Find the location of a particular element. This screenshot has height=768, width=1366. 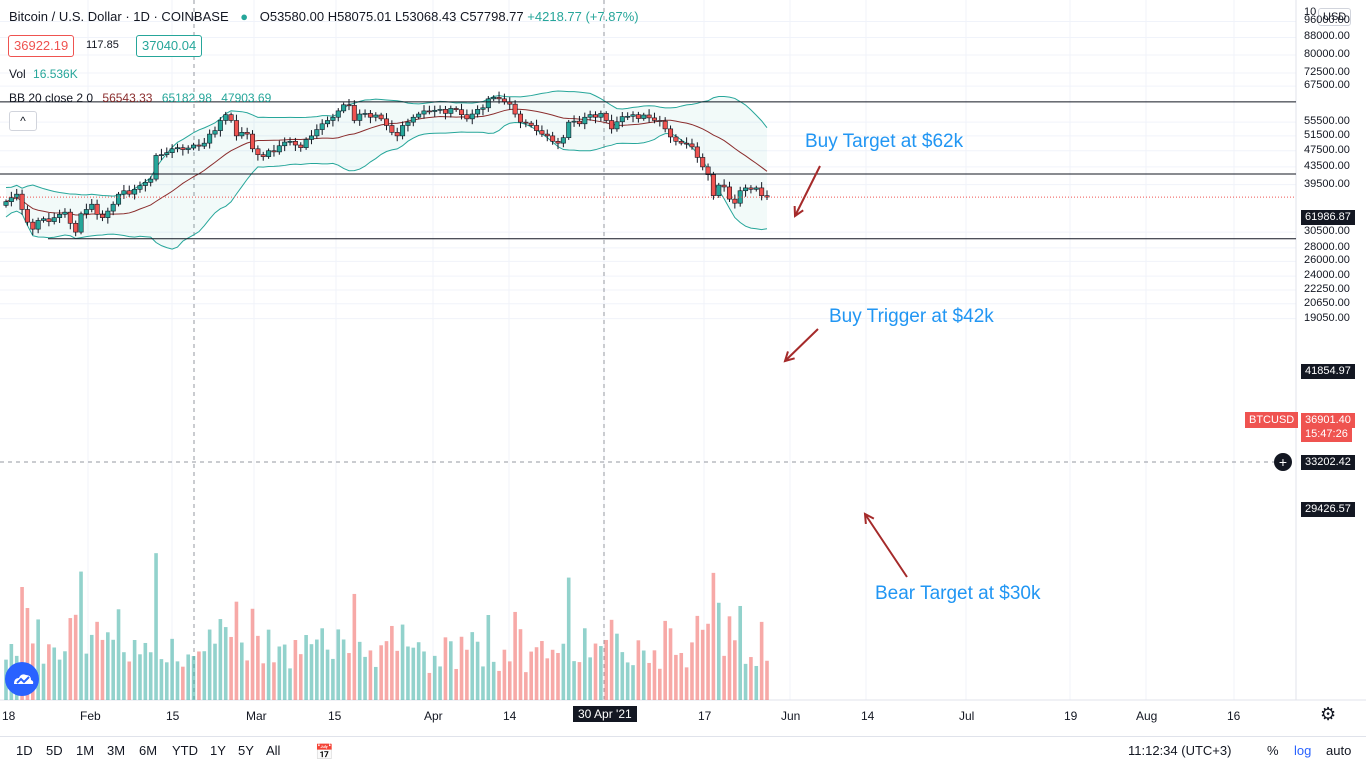

tradingview-logo is located at coordinates (22, 679).